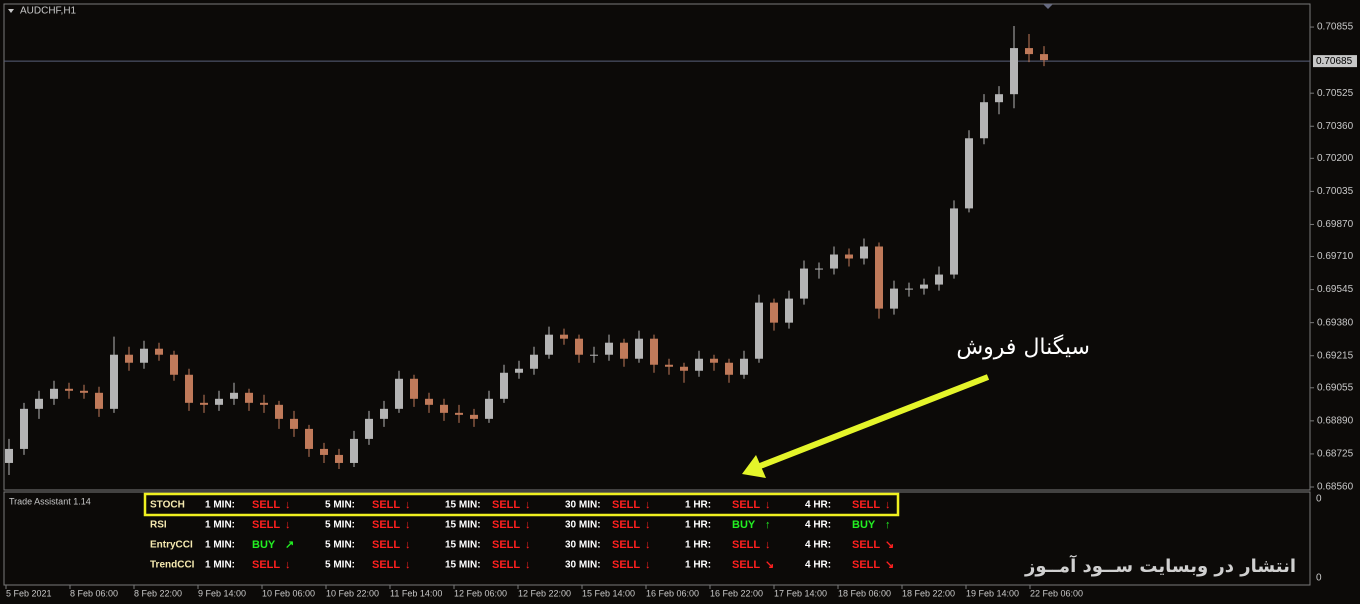 This screenshot has width=1360, height=604. Describe the element at coordinates (754, 466) in the screenshot. I see `annotation-arrowhead` at that location.